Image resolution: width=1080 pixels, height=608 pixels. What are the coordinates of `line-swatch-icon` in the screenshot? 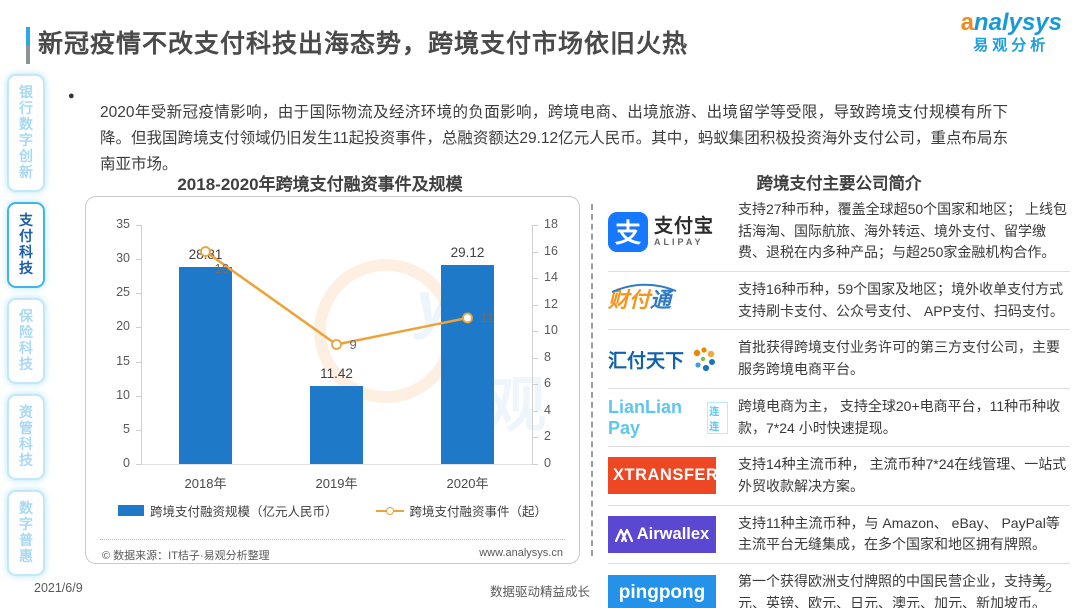 It's located at (389, 510).